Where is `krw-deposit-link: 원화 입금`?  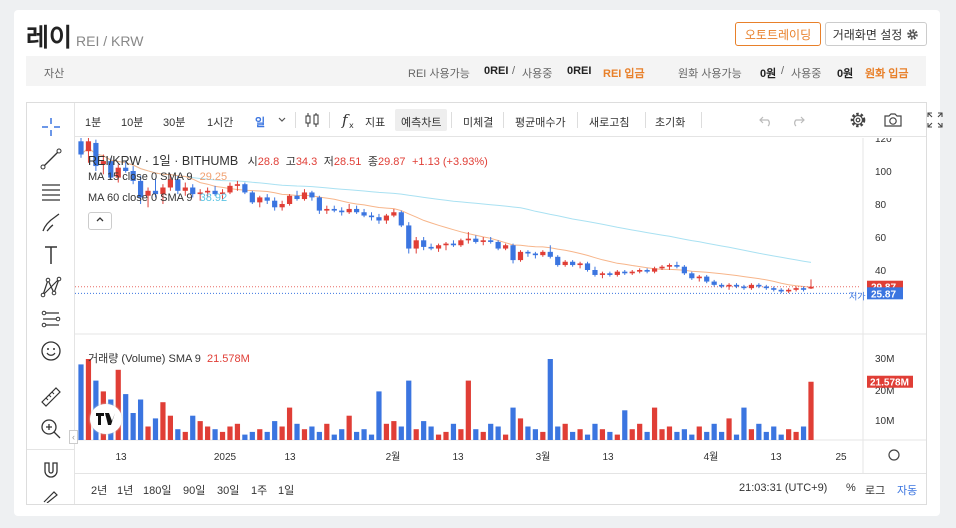
krw-deposit-link: 원화 입금 is located at coordinates (887, 74).